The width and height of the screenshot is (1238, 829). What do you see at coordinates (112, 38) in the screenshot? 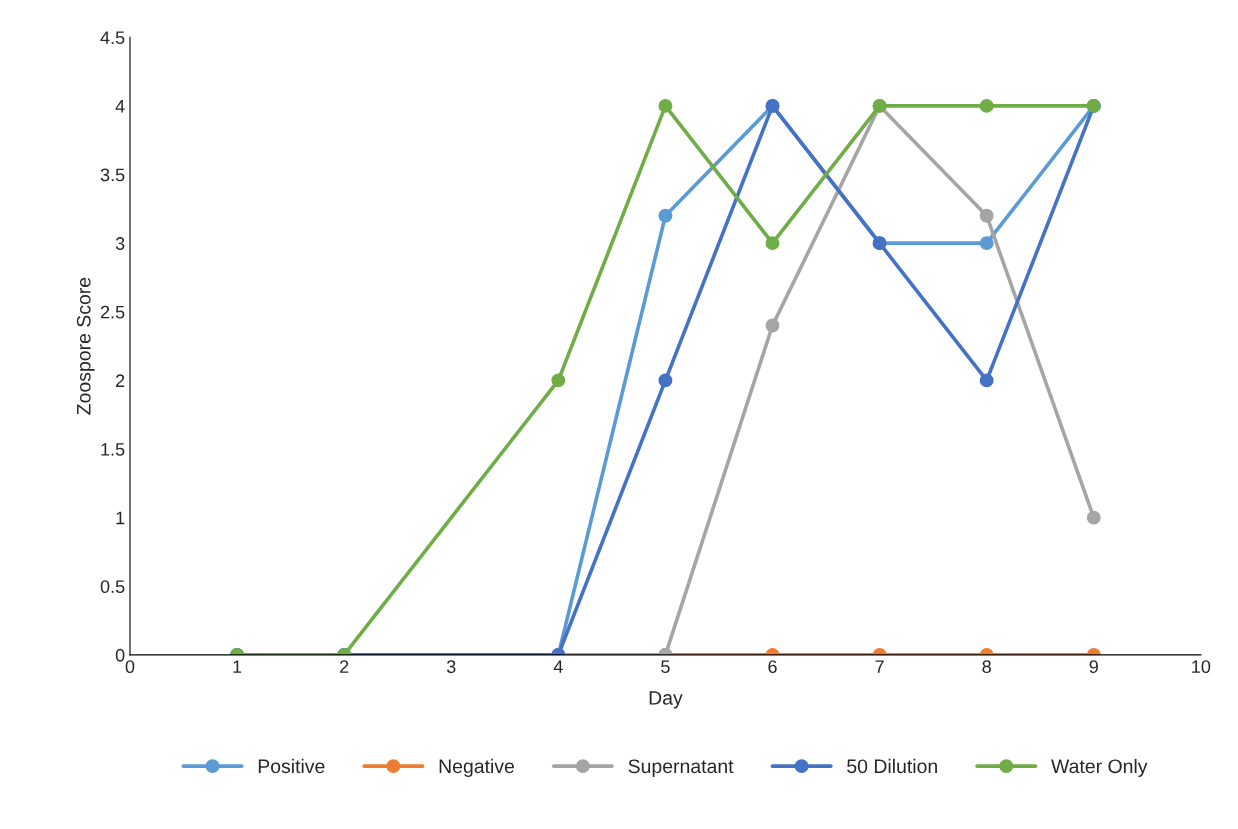
I see `y-tick-label: 4.5` at bounding box center [112, 38].